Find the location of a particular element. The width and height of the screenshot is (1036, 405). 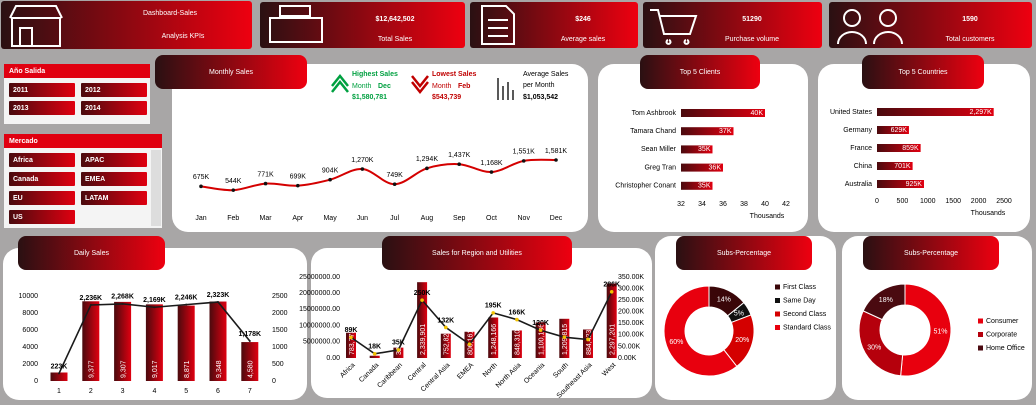

y-tick-label: 15000000.00 is located at coordinates (319, 309).